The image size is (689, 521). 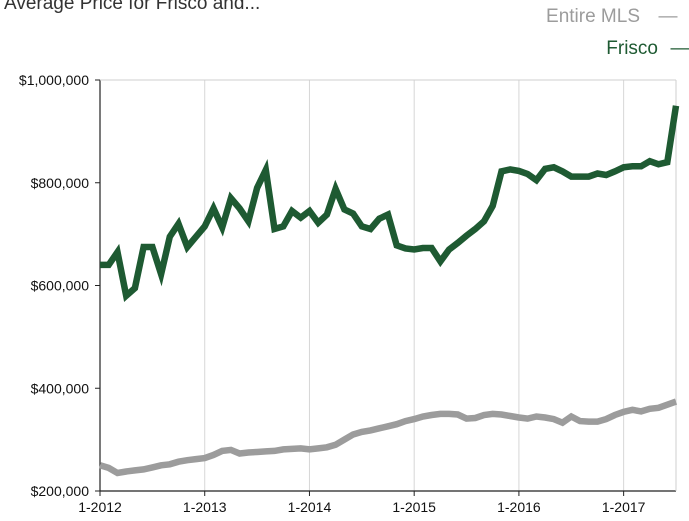 What do you see at coordinates (60, 183) in the screenshot?
I see `y-tick-label: $800,000` at bounding box center [60, 183].